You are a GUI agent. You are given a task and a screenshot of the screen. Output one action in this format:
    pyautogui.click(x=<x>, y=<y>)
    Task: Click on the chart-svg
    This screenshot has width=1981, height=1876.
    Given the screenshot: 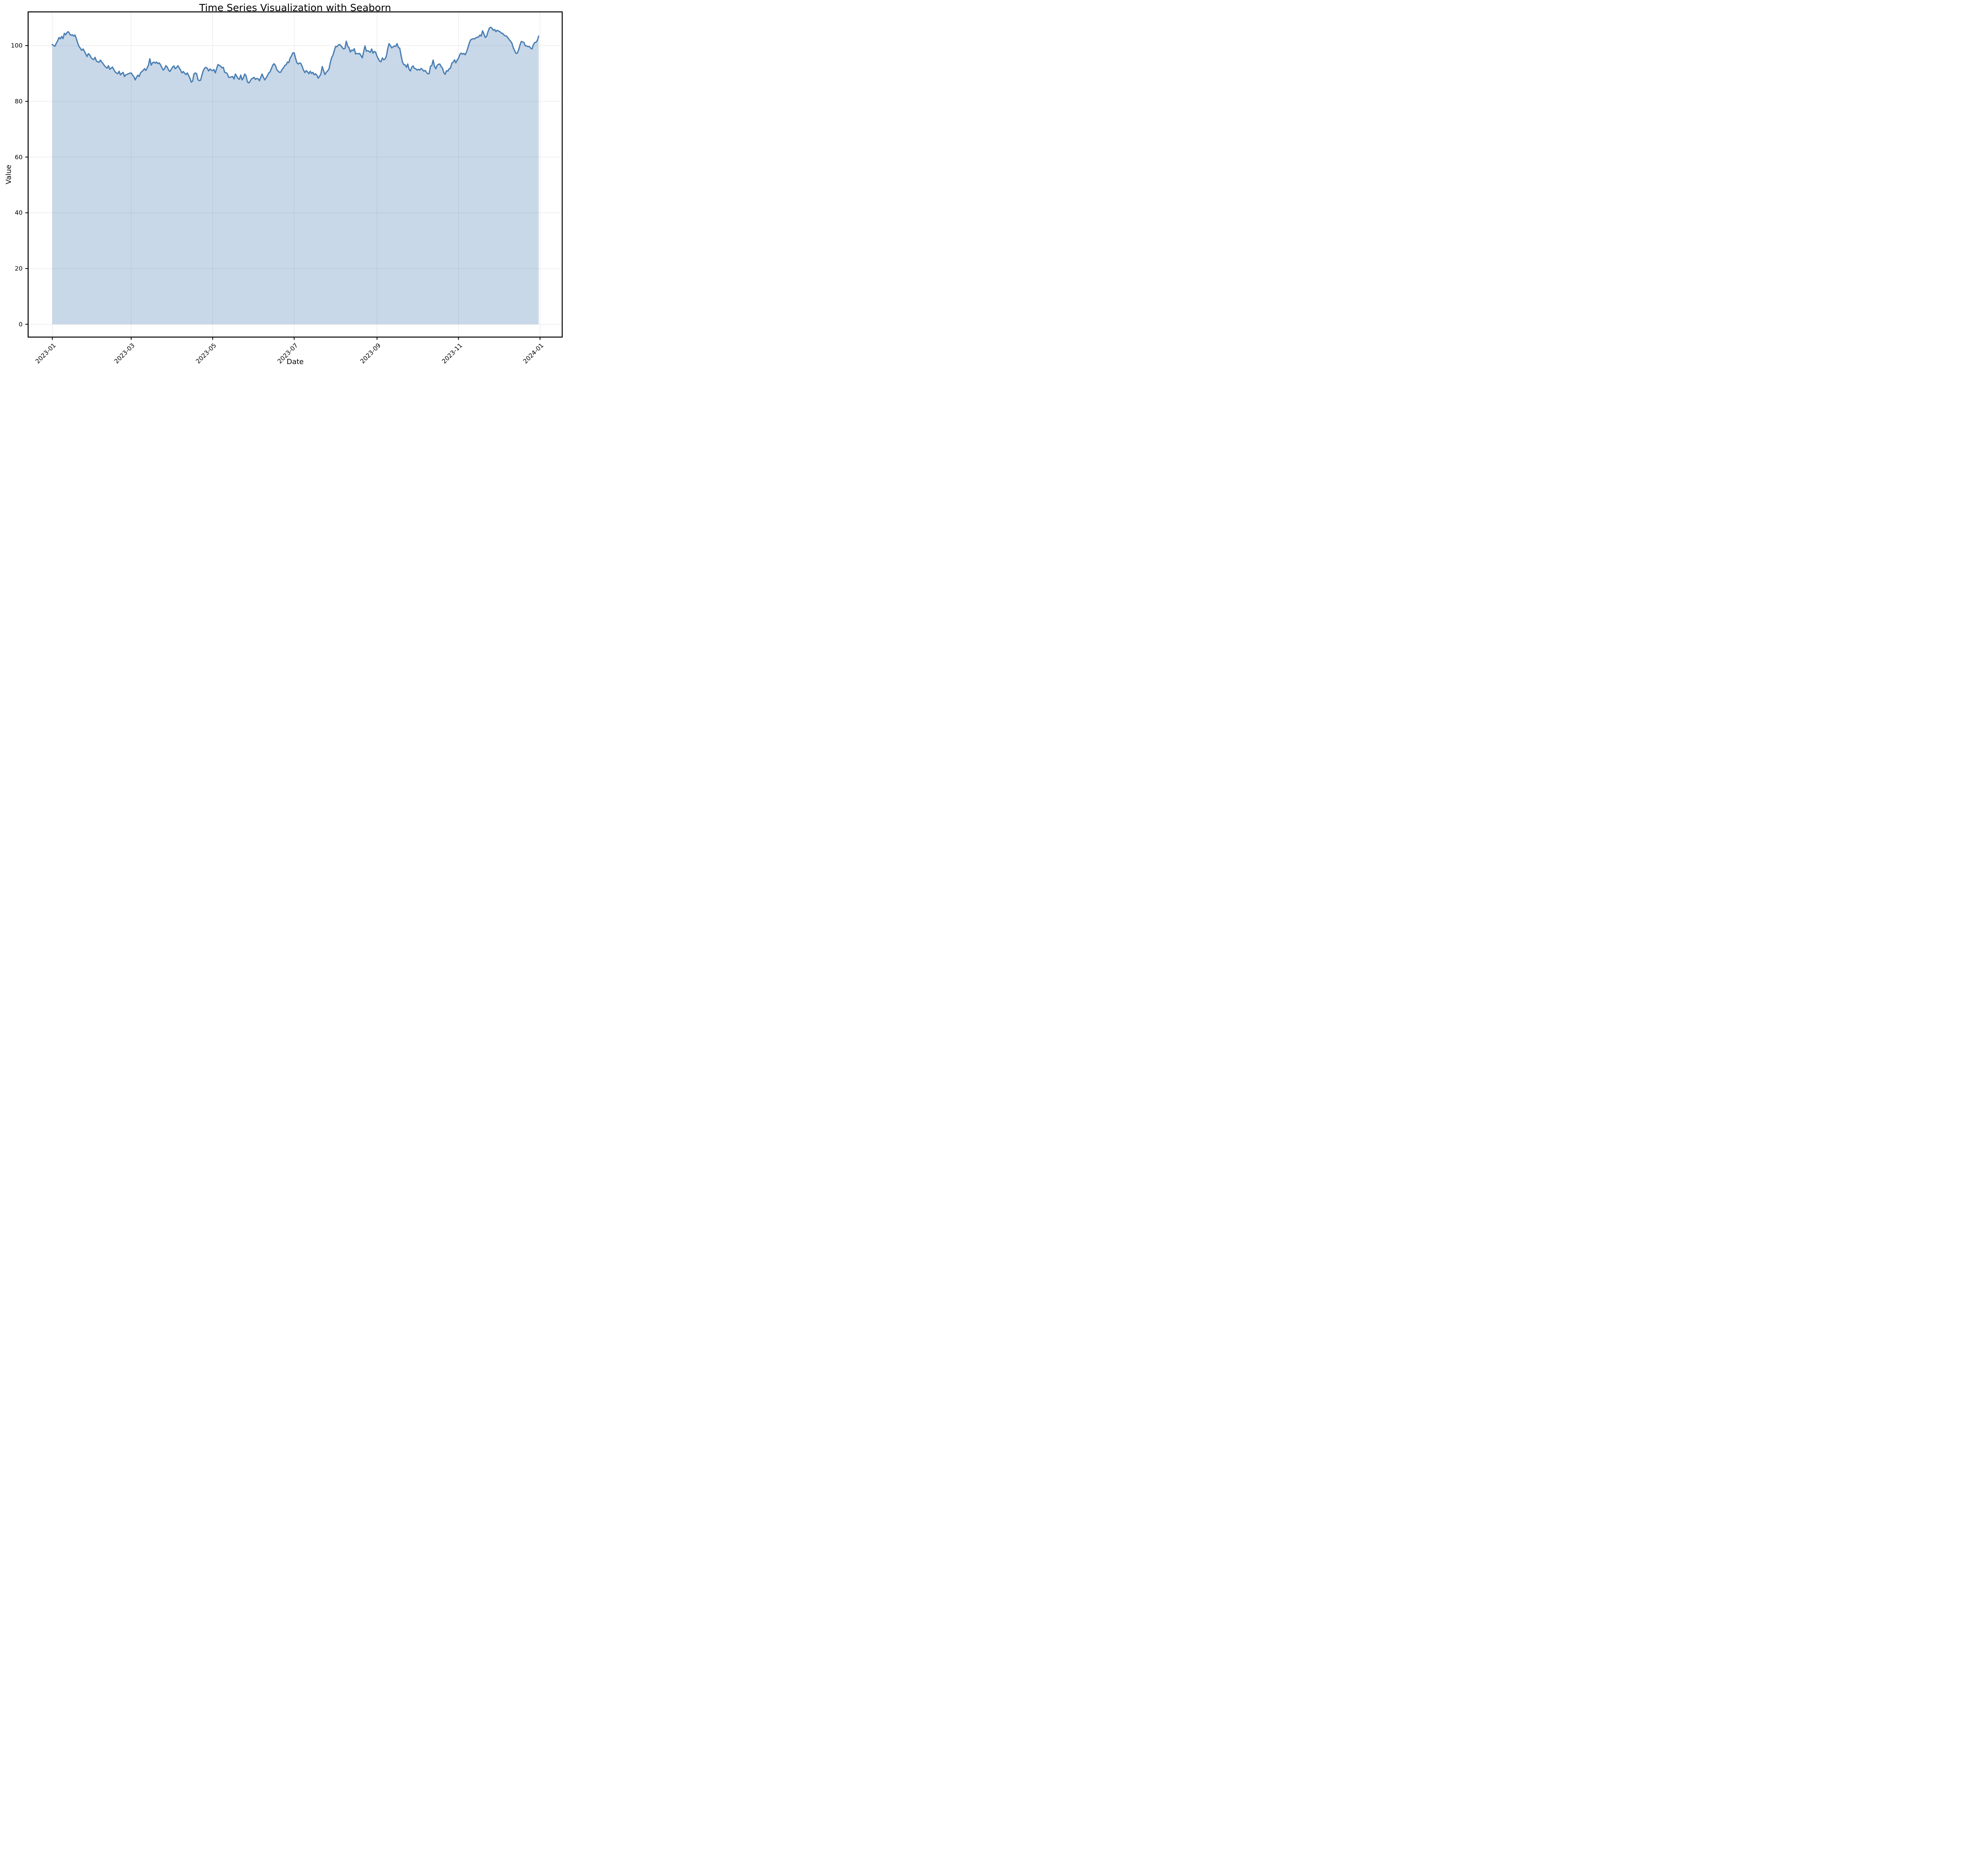 What is the action you would take?
    pyautogui.click(x=294, y=175)
    